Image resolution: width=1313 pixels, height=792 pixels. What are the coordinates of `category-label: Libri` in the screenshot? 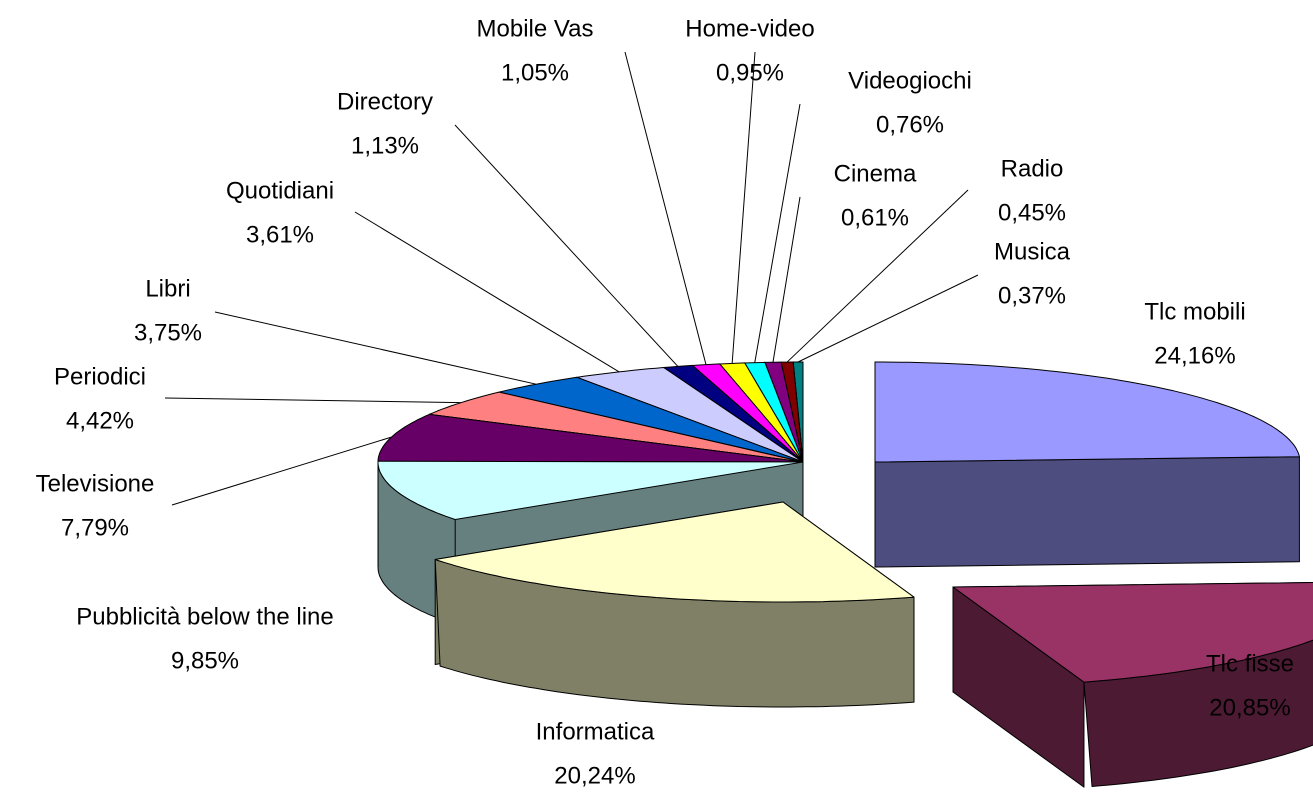 It's located at (167, 288).